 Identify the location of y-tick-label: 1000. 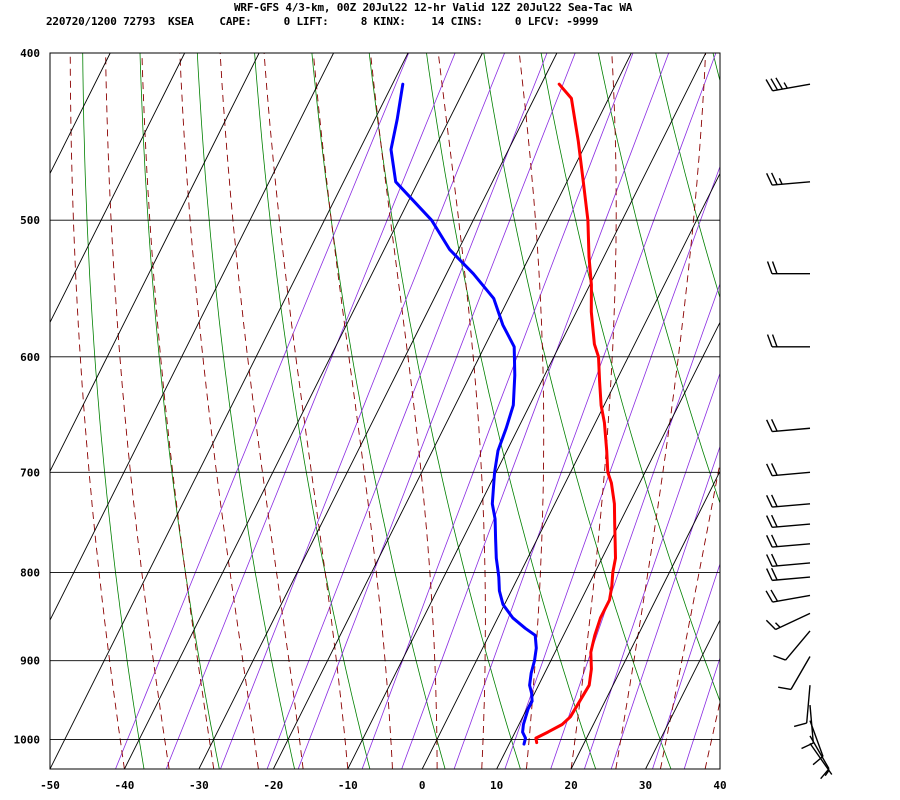
(27, 740).